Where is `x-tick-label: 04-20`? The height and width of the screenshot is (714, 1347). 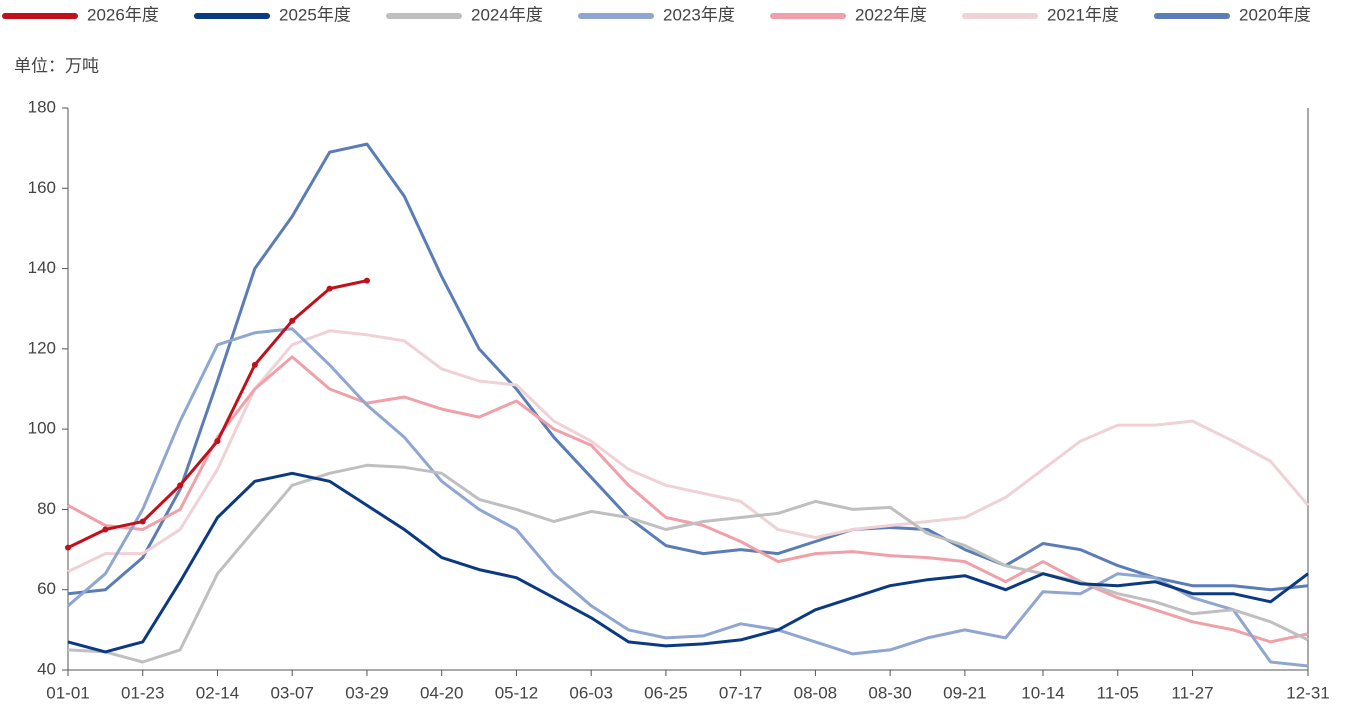
x-tick-label: 04-20 is located at coordinates (441, 692).